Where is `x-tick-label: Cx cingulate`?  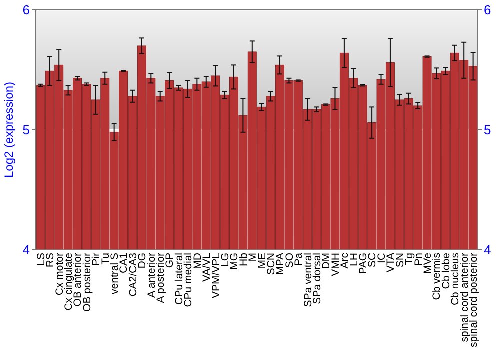
x-tick-label: Cx cingulate is located at coordinates (68, 281).